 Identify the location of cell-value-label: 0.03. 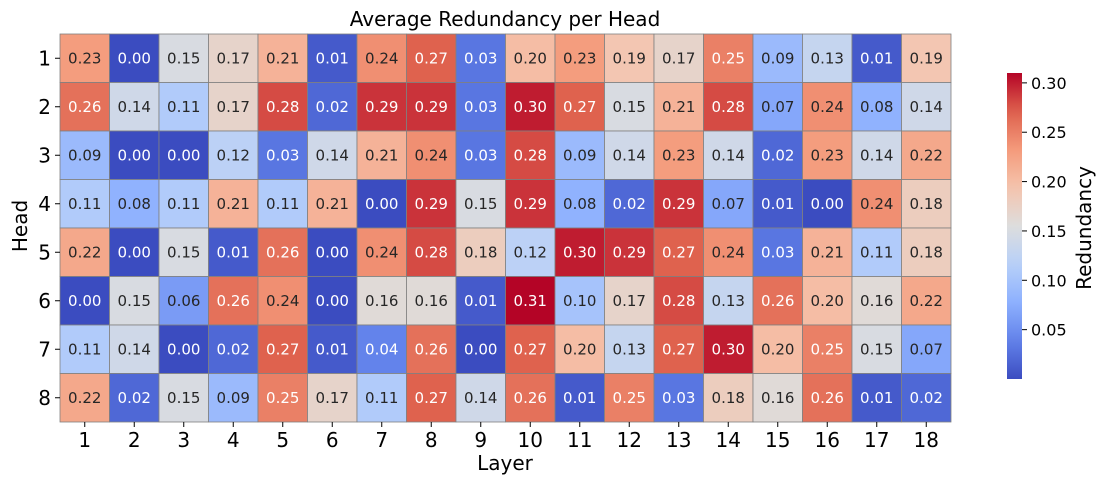
(282, 155).